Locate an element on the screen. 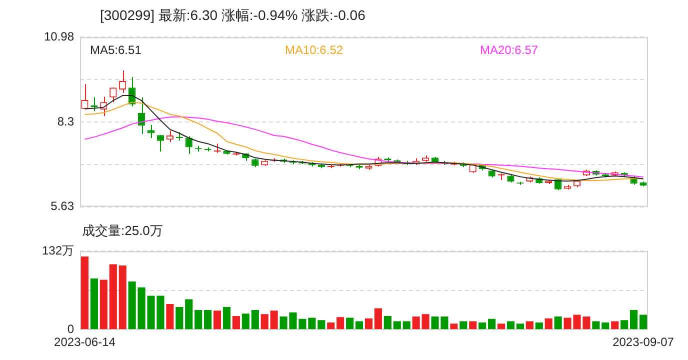 Image resolution: width=688 pixels, height=360 pixels. chart-title: 成交量:25.0万 is located at coordinates (122, 230).